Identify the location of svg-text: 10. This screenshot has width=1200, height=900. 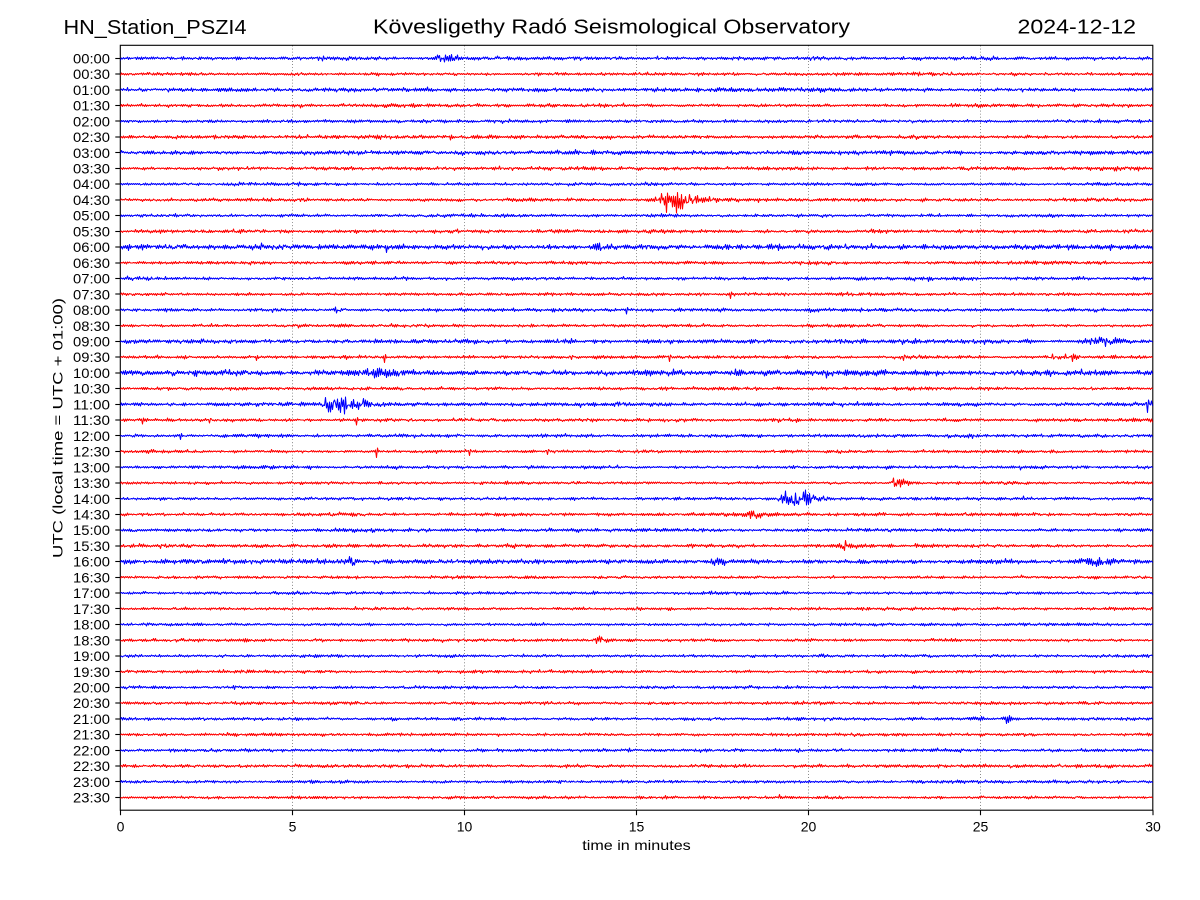
(465, 827).